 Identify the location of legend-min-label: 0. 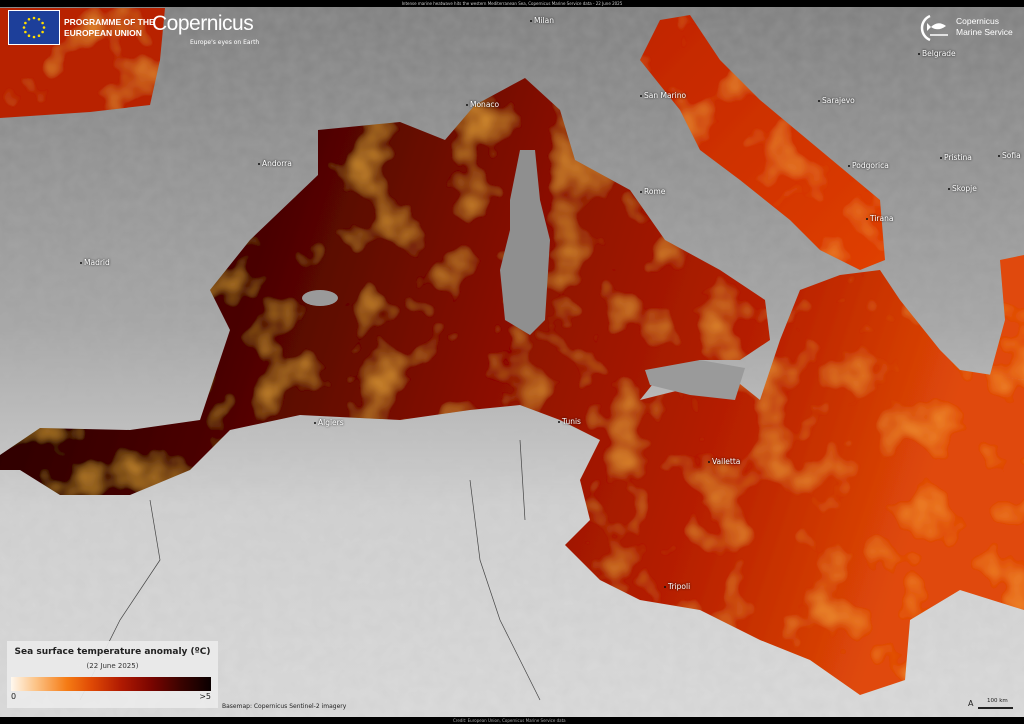
(14, 696).